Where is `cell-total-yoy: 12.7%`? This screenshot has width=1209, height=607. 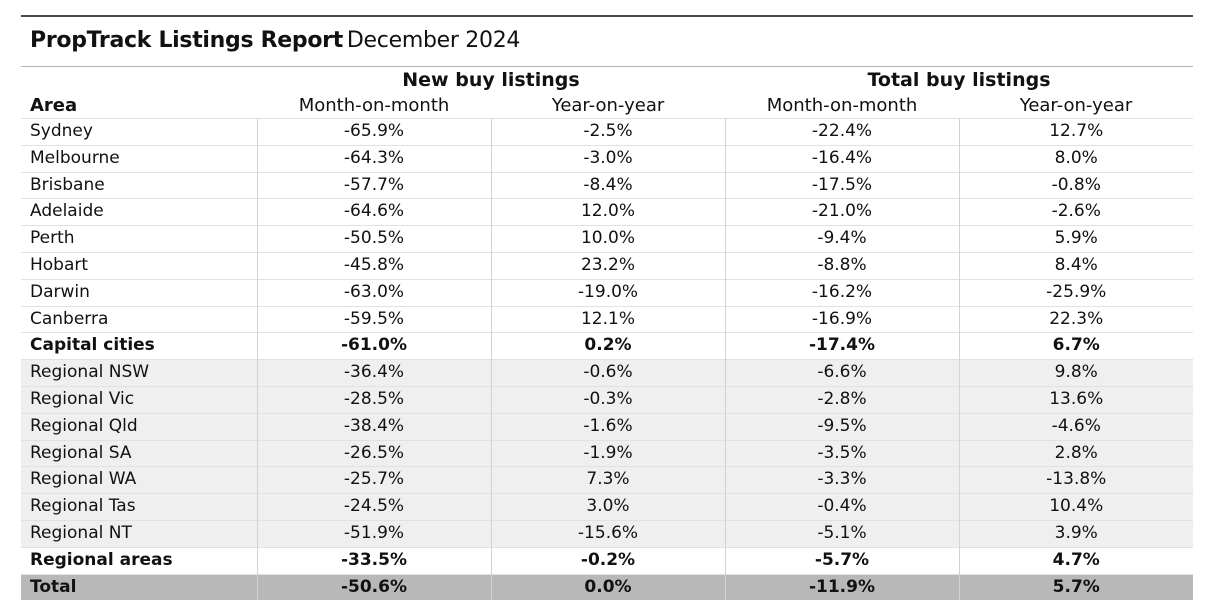
cell-total-yoy: 12.7% is located at coordinates (1076, 132).